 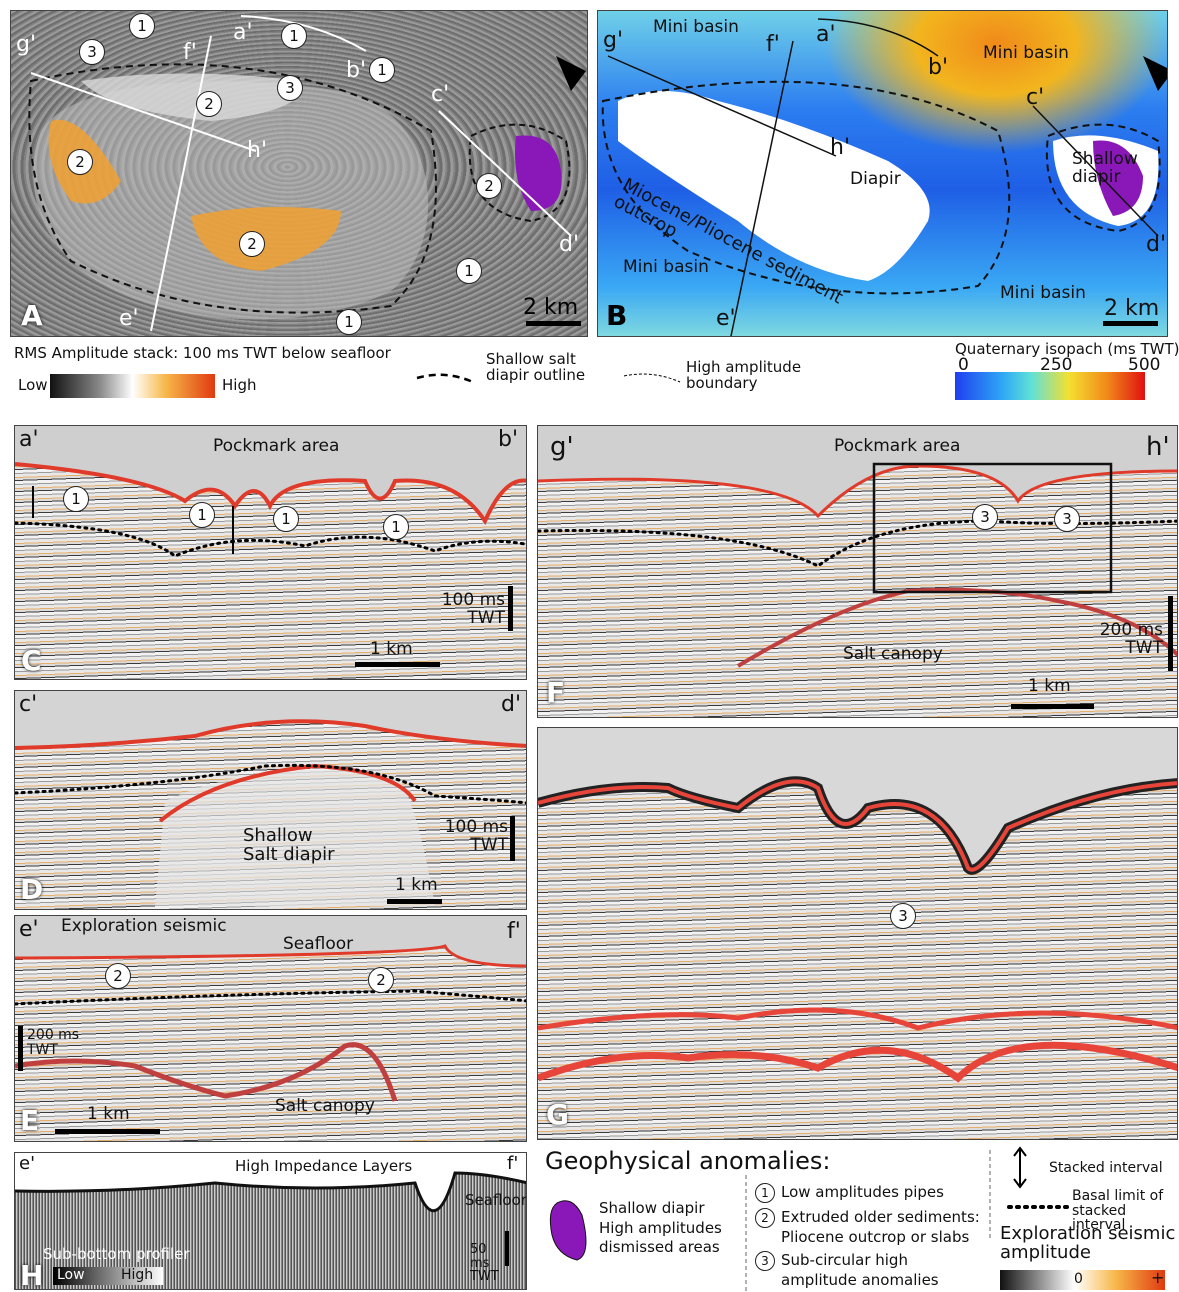 I want to click on legend-stacked: Stacked interval, so click(x=1106, y=1168).